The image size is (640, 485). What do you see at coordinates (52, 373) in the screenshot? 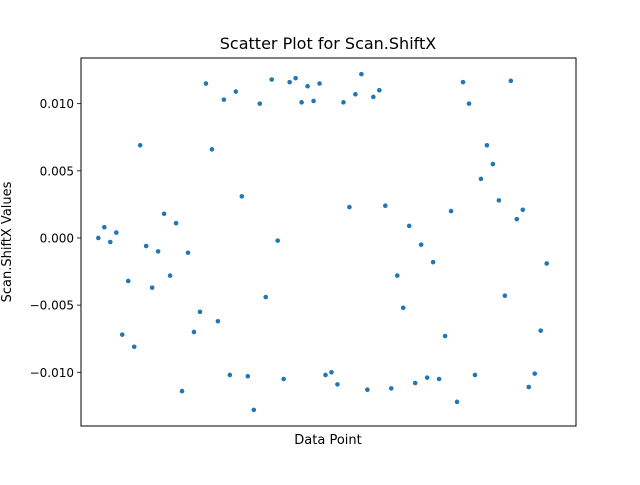
I see `y-tick-label: −0.010` at bounding box center [52, 373].